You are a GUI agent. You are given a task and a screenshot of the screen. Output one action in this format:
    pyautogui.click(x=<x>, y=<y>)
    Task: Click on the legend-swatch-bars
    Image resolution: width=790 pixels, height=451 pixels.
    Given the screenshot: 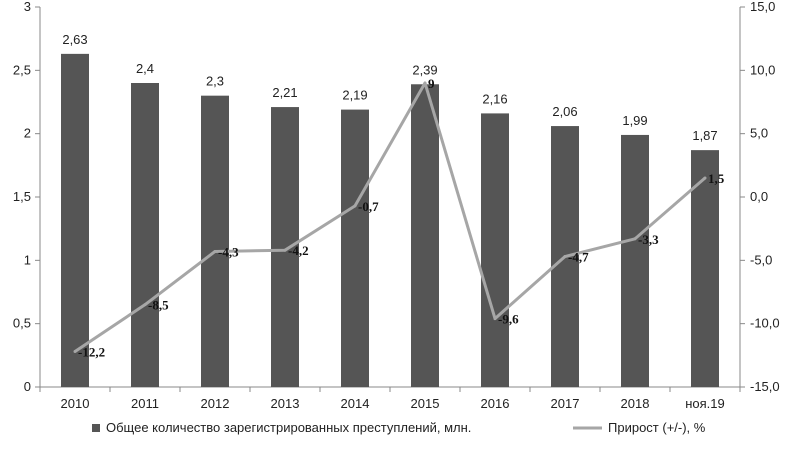 What is the action you would take?
    pyautogui.click(x=96, y=428)
    